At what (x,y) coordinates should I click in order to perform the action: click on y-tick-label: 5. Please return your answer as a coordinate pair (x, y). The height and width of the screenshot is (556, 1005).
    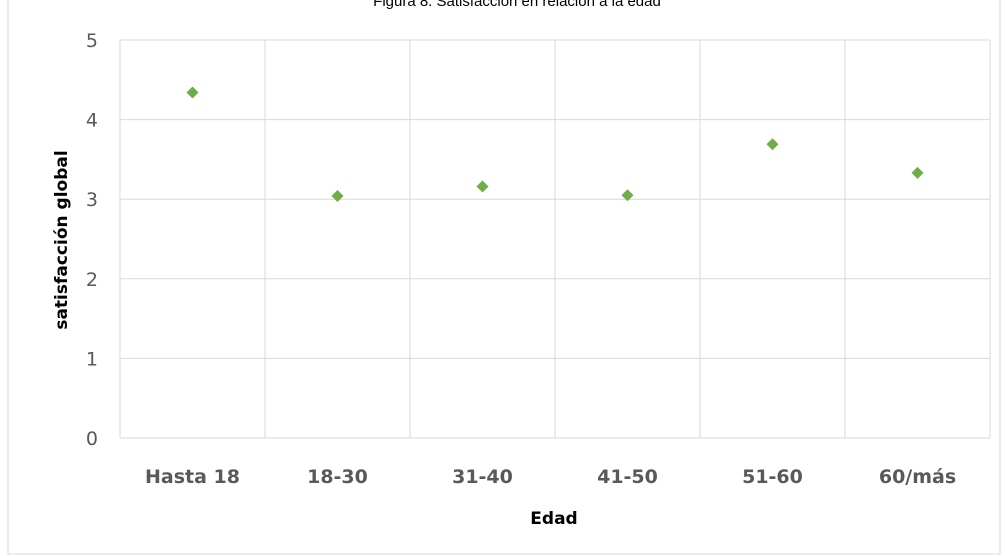
    Looking at the image, I should click on (92, 41).